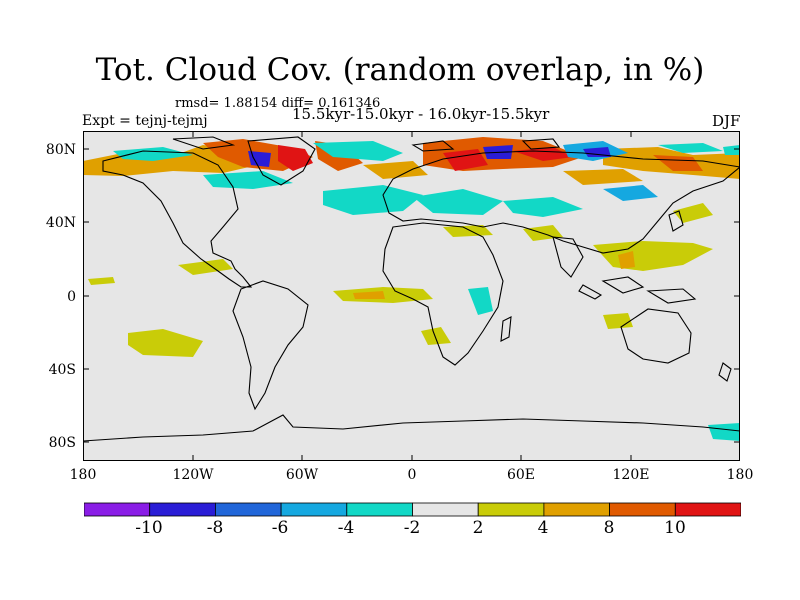 This screenshot has width=800, height=600. I want to click on lat-tick-label: 0, so click(71, 297).